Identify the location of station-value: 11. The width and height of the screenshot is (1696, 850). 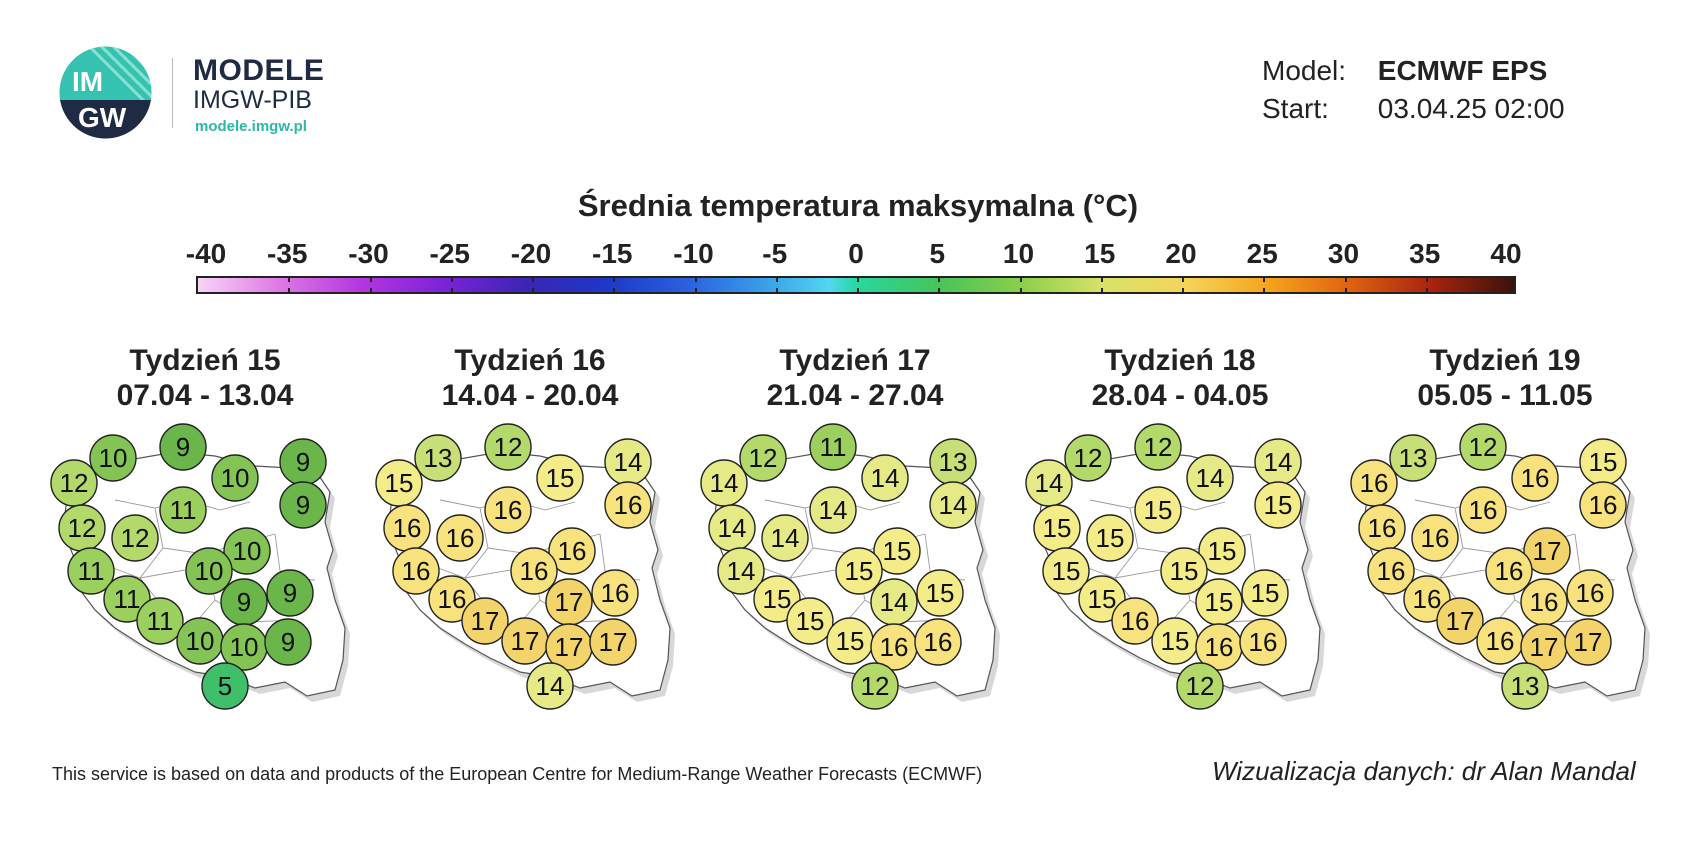
(183, 510).